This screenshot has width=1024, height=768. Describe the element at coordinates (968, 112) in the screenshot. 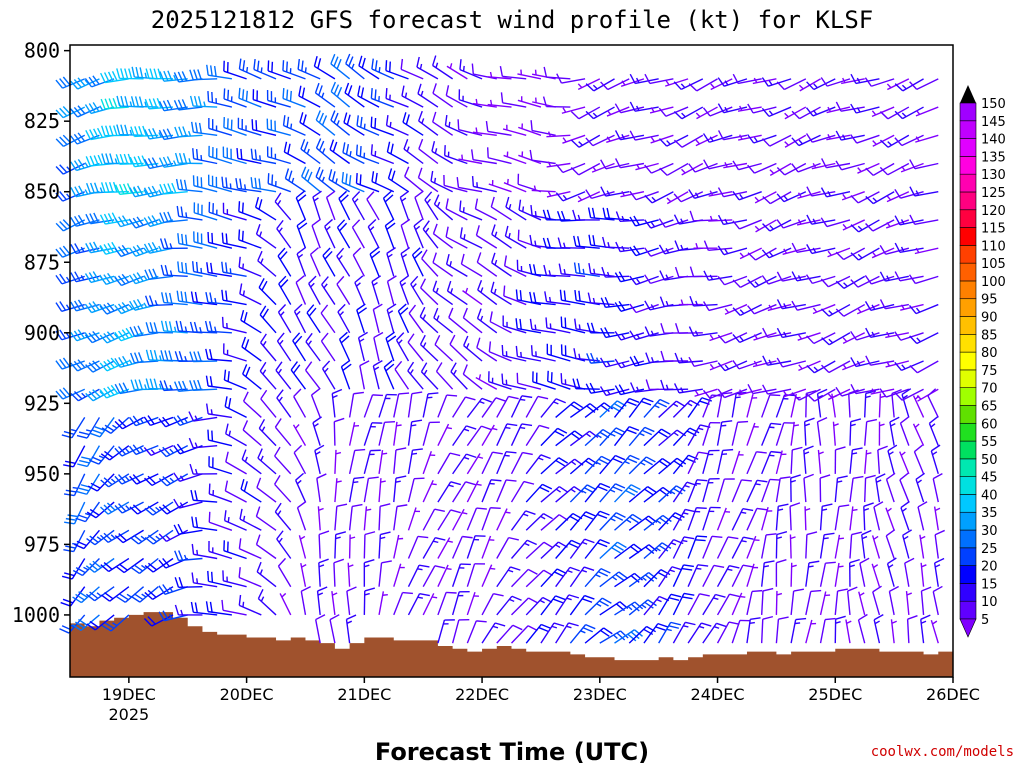

I see `legend-swatch` at that location.